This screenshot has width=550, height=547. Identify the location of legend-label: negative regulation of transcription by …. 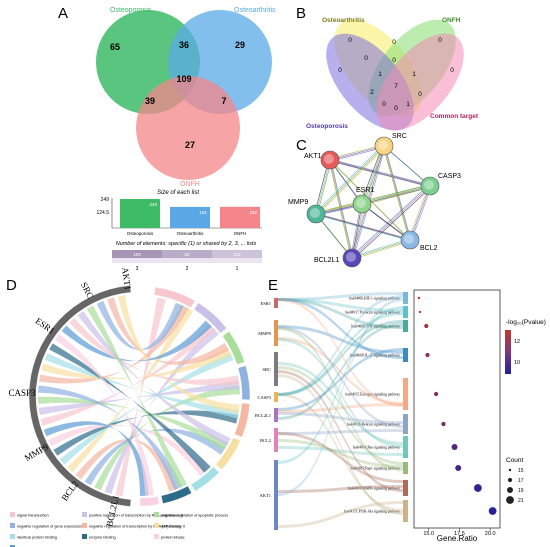
(137, 527).